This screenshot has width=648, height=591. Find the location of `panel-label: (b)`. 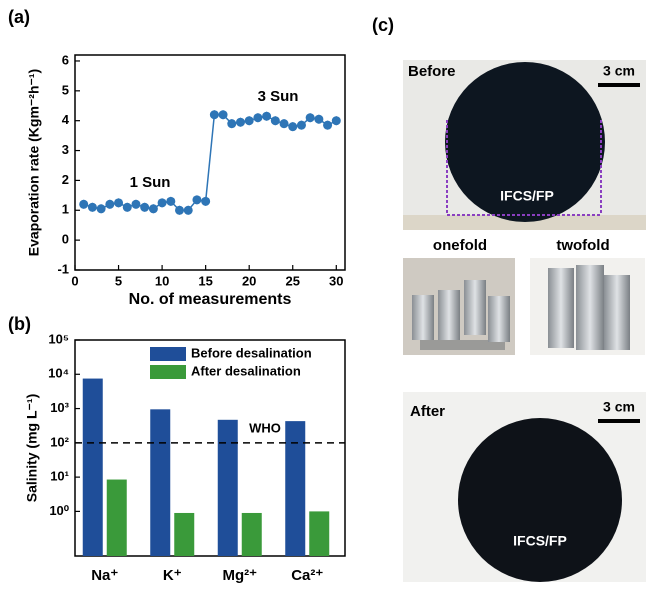

panel-label: (b) is located at coordinates (19, 324).